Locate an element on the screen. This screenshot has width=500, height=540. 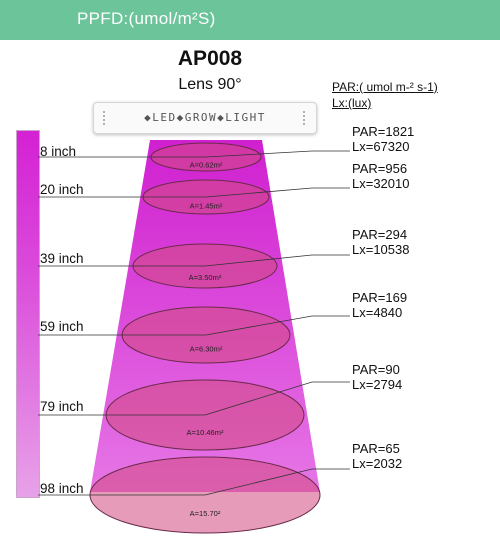
header-title: PPFD:(umol/m²S) is located at coordinates (146, 18).